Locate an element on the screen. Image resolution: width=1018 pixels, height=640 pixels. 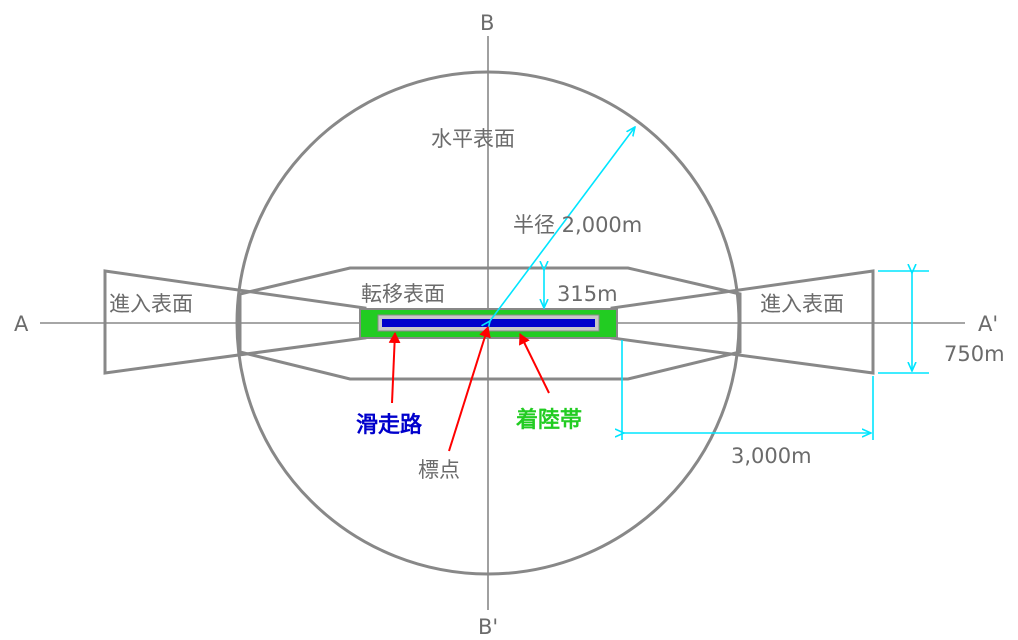
radius-dimension is located at coordinates (562, 224).